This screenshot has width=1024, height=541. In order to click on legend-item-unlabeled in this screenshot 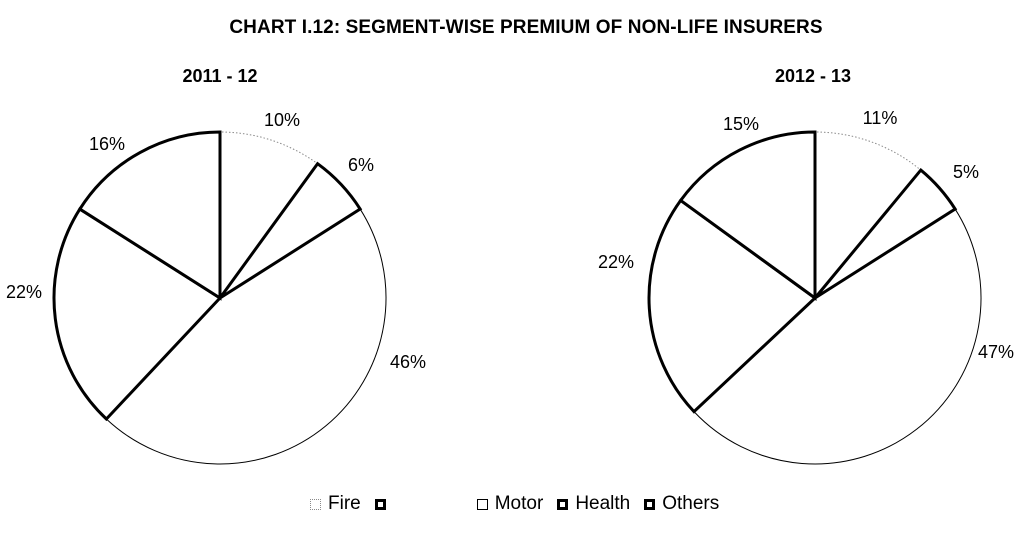, I will do `click(383, 504)`.